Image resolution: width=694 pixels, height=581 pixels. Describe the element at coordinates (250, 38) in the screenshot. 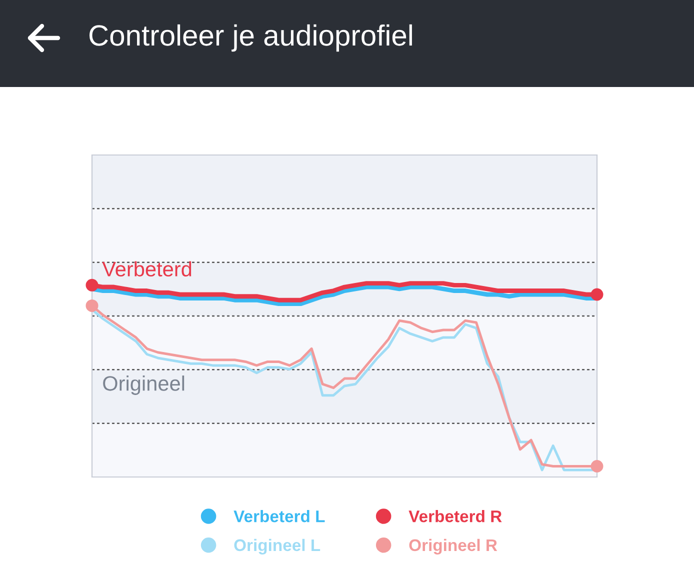

I see `chart-title: Controleer je audioprofiel` at that location.